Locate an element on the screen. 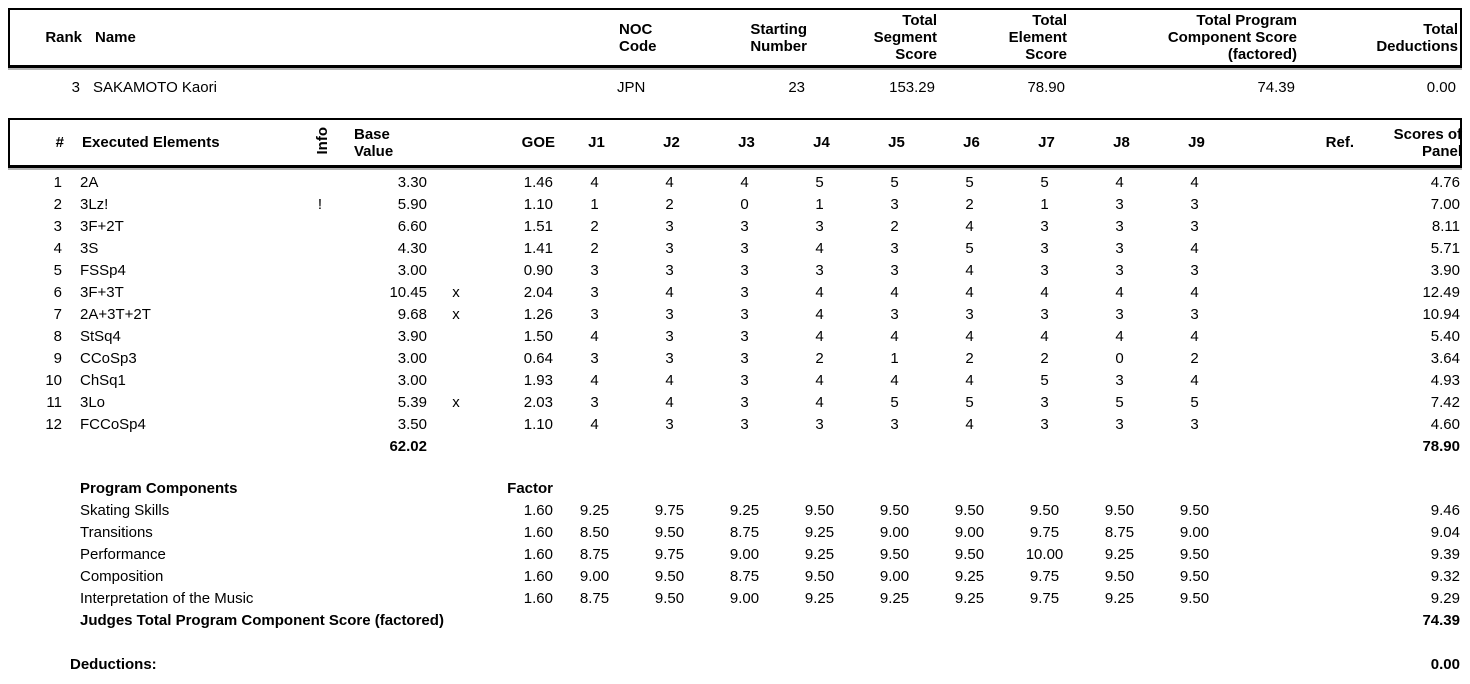  element-panel-score: 7.42 is located at coordinates (1445, 402).